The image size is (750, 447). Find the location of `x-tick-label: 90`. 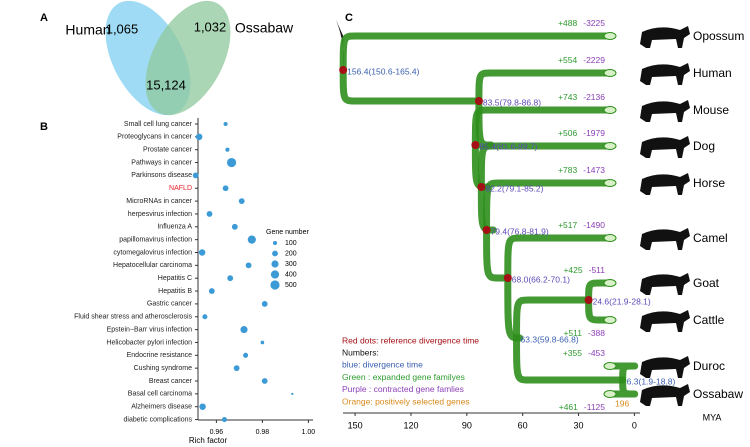

x-tick-label: 90 is located at coordinates (467, 425).